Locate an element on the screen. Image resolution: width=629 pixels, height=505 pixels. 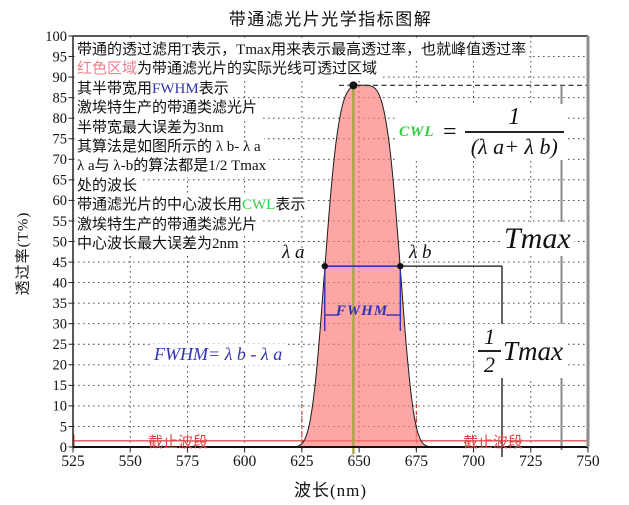
y-axis-title: 透过率(T%) is located at coordinates (23, 253).